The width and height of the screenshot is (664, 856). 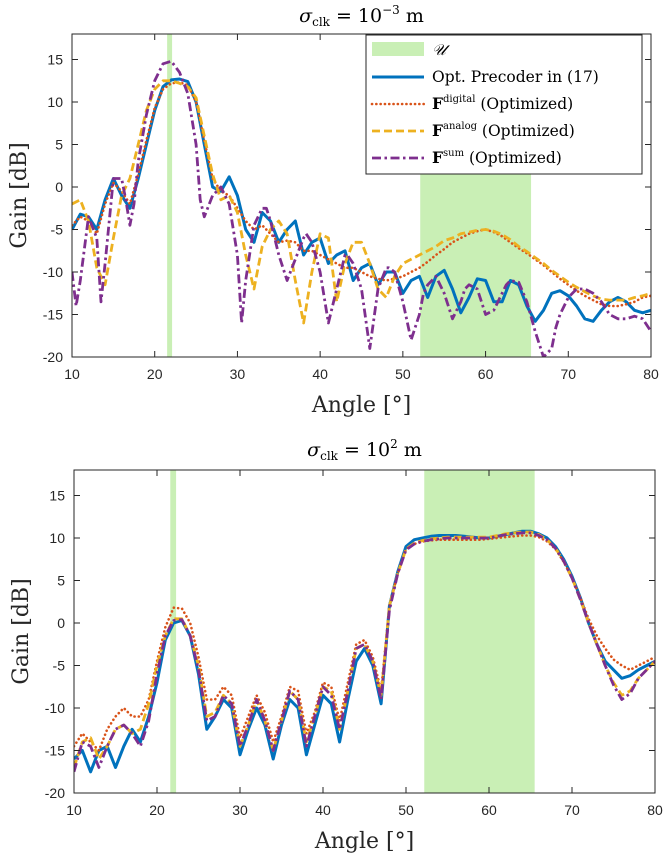 What do you see at coordinates (497, 157) in the screenshot?
I see `legend-sum-label: Fsum (Optimized)` at bounding box center [497, 157].